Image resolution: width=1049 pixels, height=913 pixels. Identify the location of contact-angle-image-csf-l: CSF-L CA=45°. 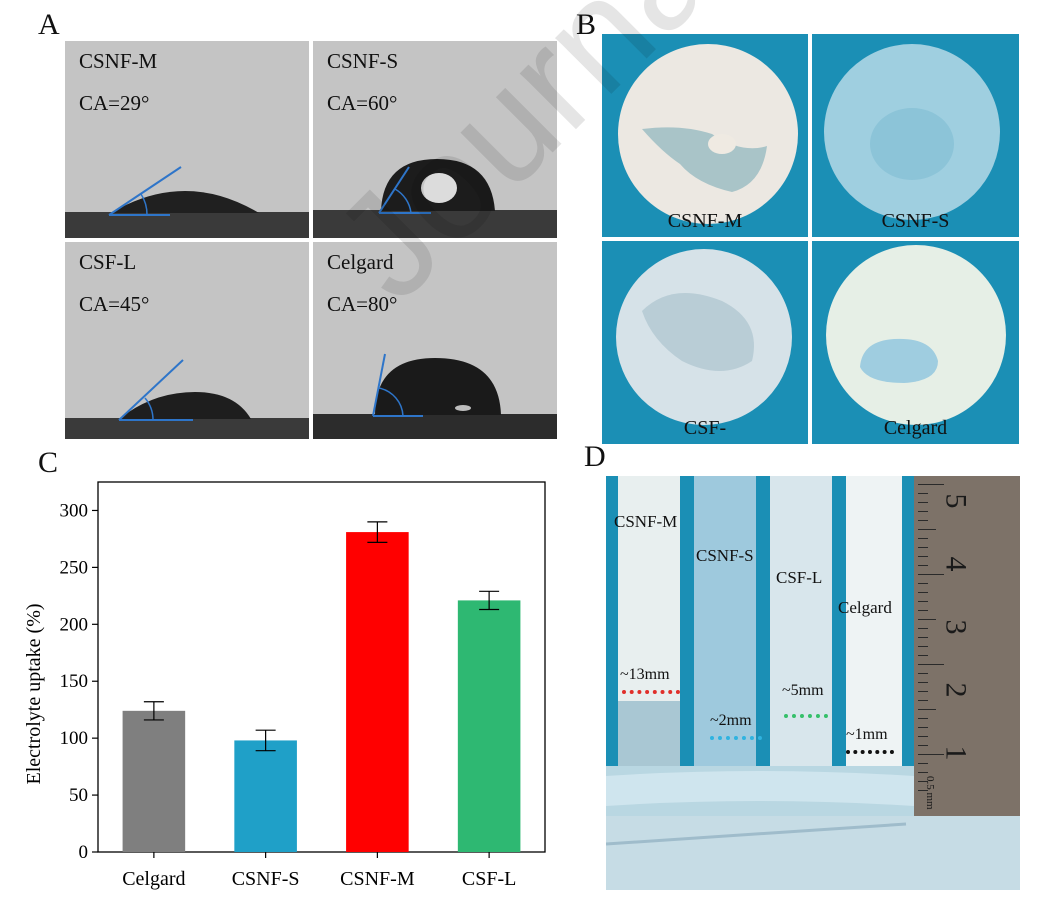
(187, 340).